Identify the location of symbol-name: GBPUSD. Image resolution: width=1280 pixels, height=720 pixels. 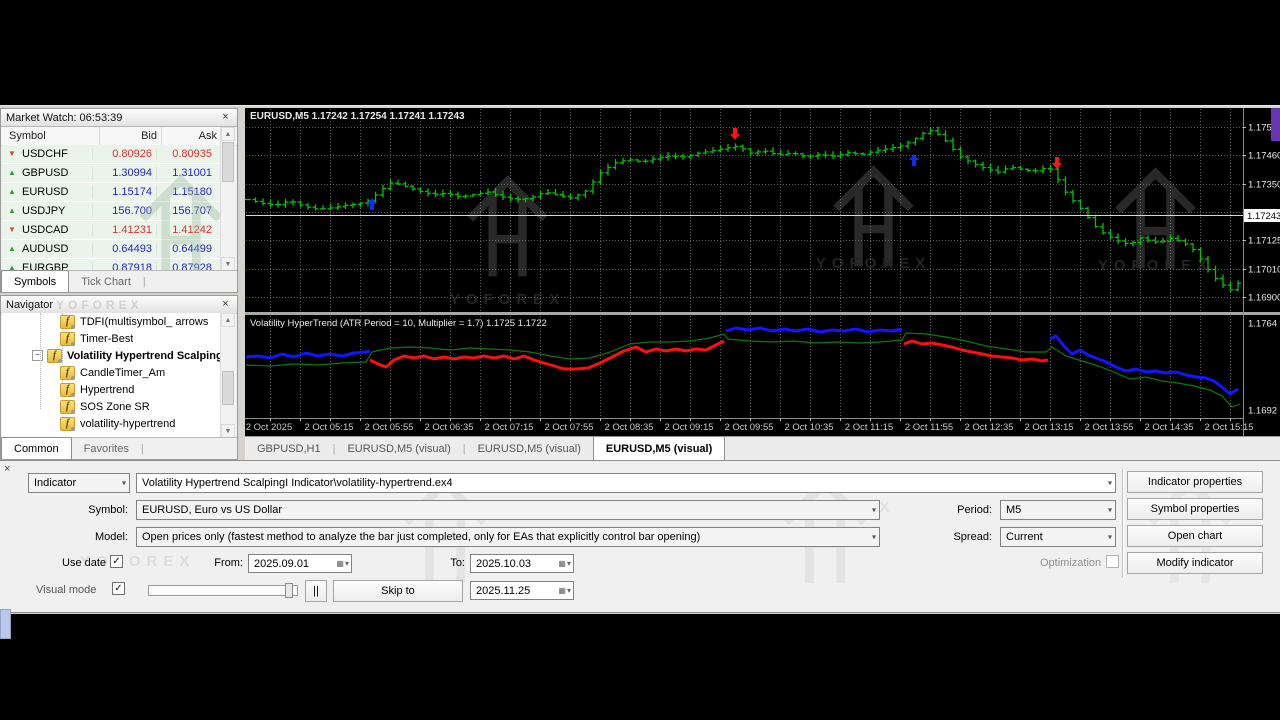
(45, 173).